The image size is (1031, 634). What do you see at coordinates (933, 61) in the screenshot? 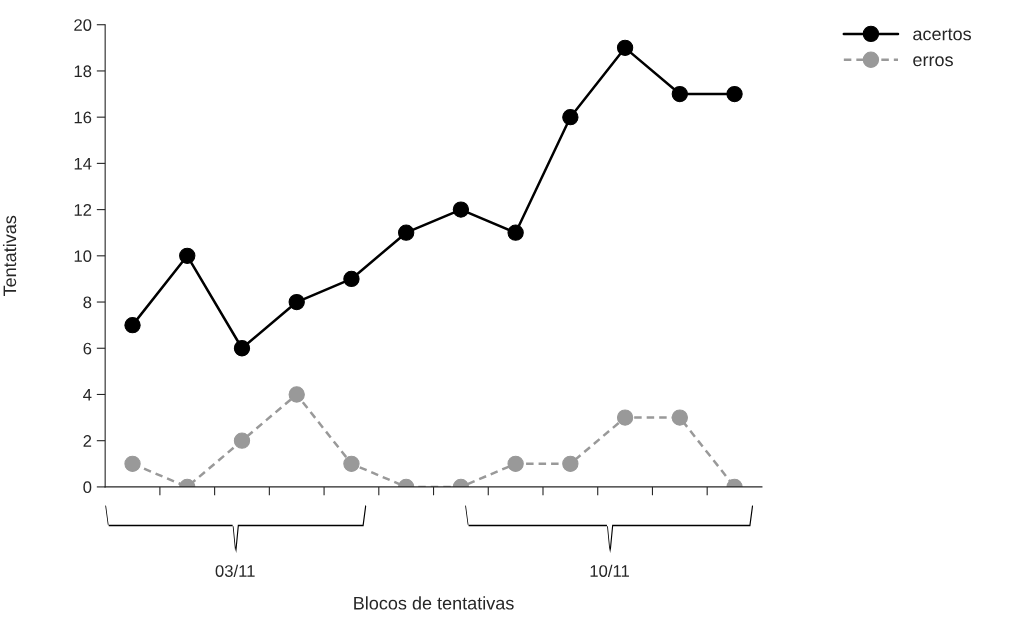
I see `legend-label: erros` at bounding box center [933, 61].